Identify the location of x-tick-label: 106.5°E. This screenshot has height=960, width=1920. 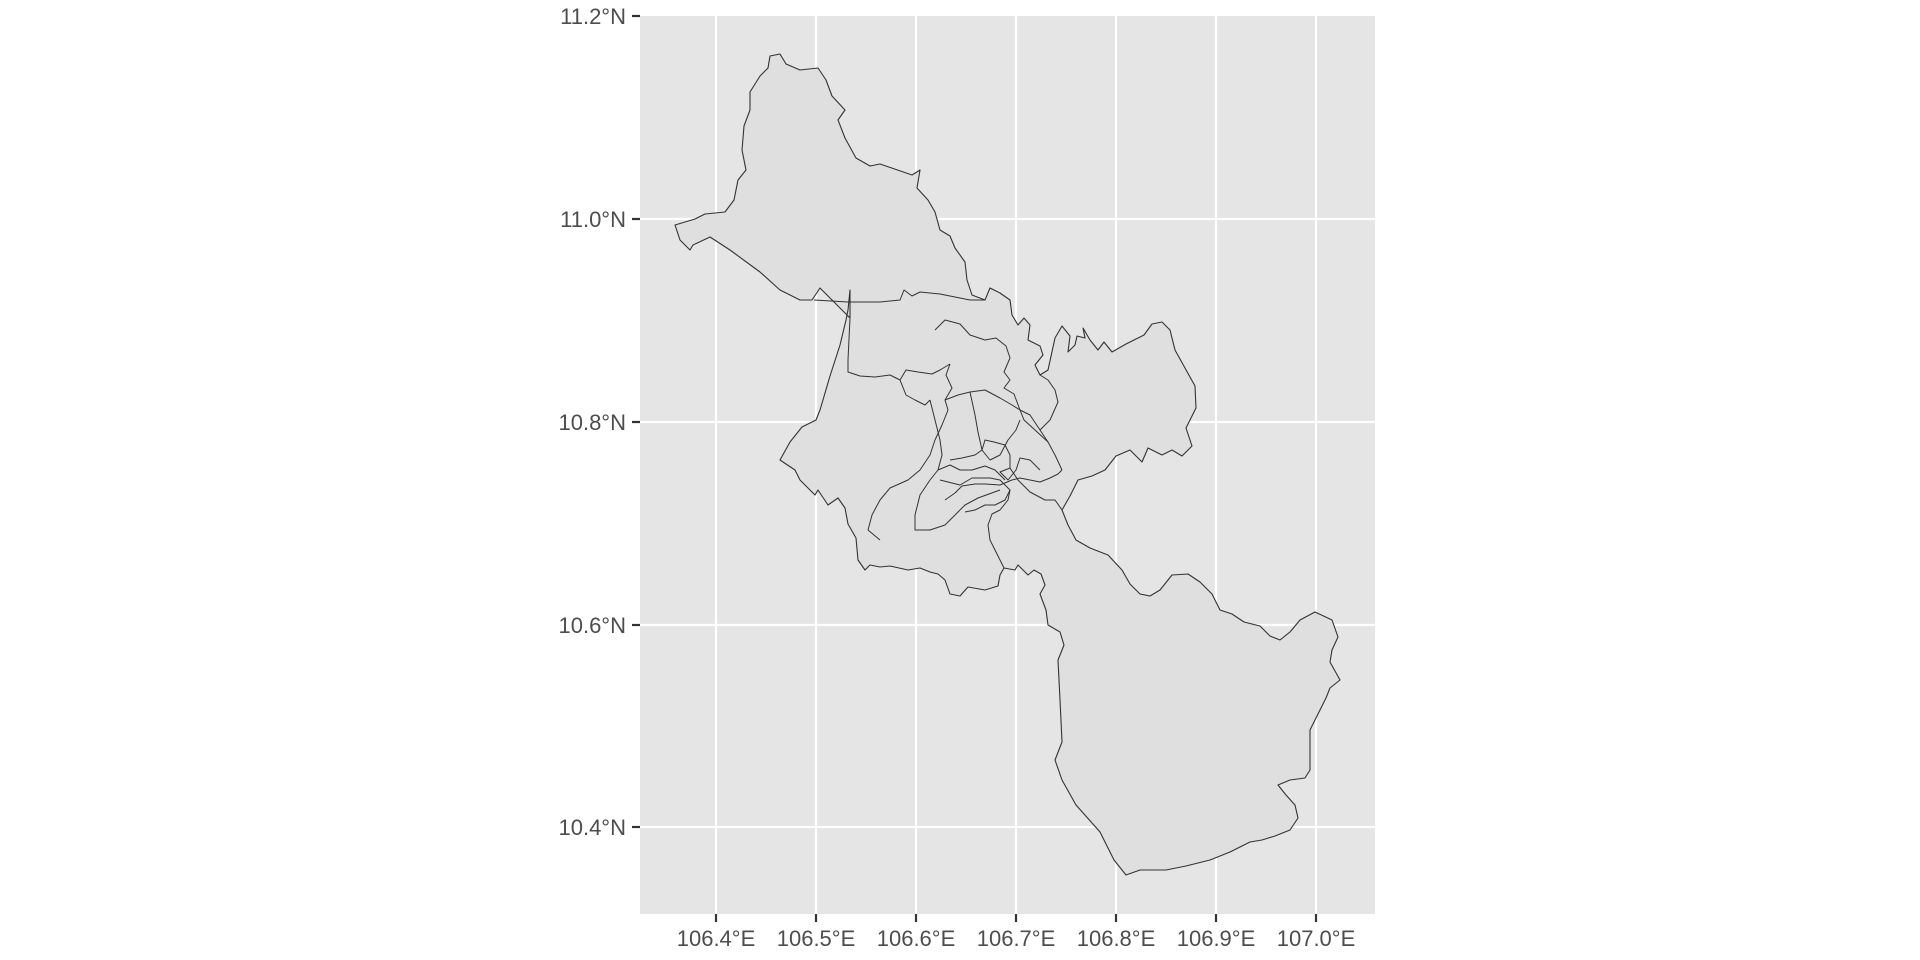
(816, 938).